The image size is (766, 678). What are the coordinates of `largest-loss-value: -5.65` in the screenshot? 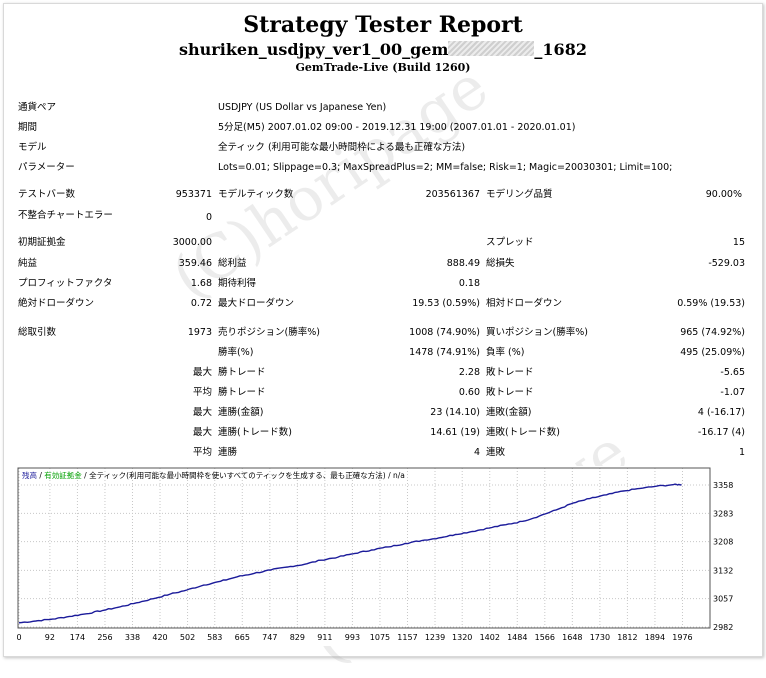 It's located at (732, 372).